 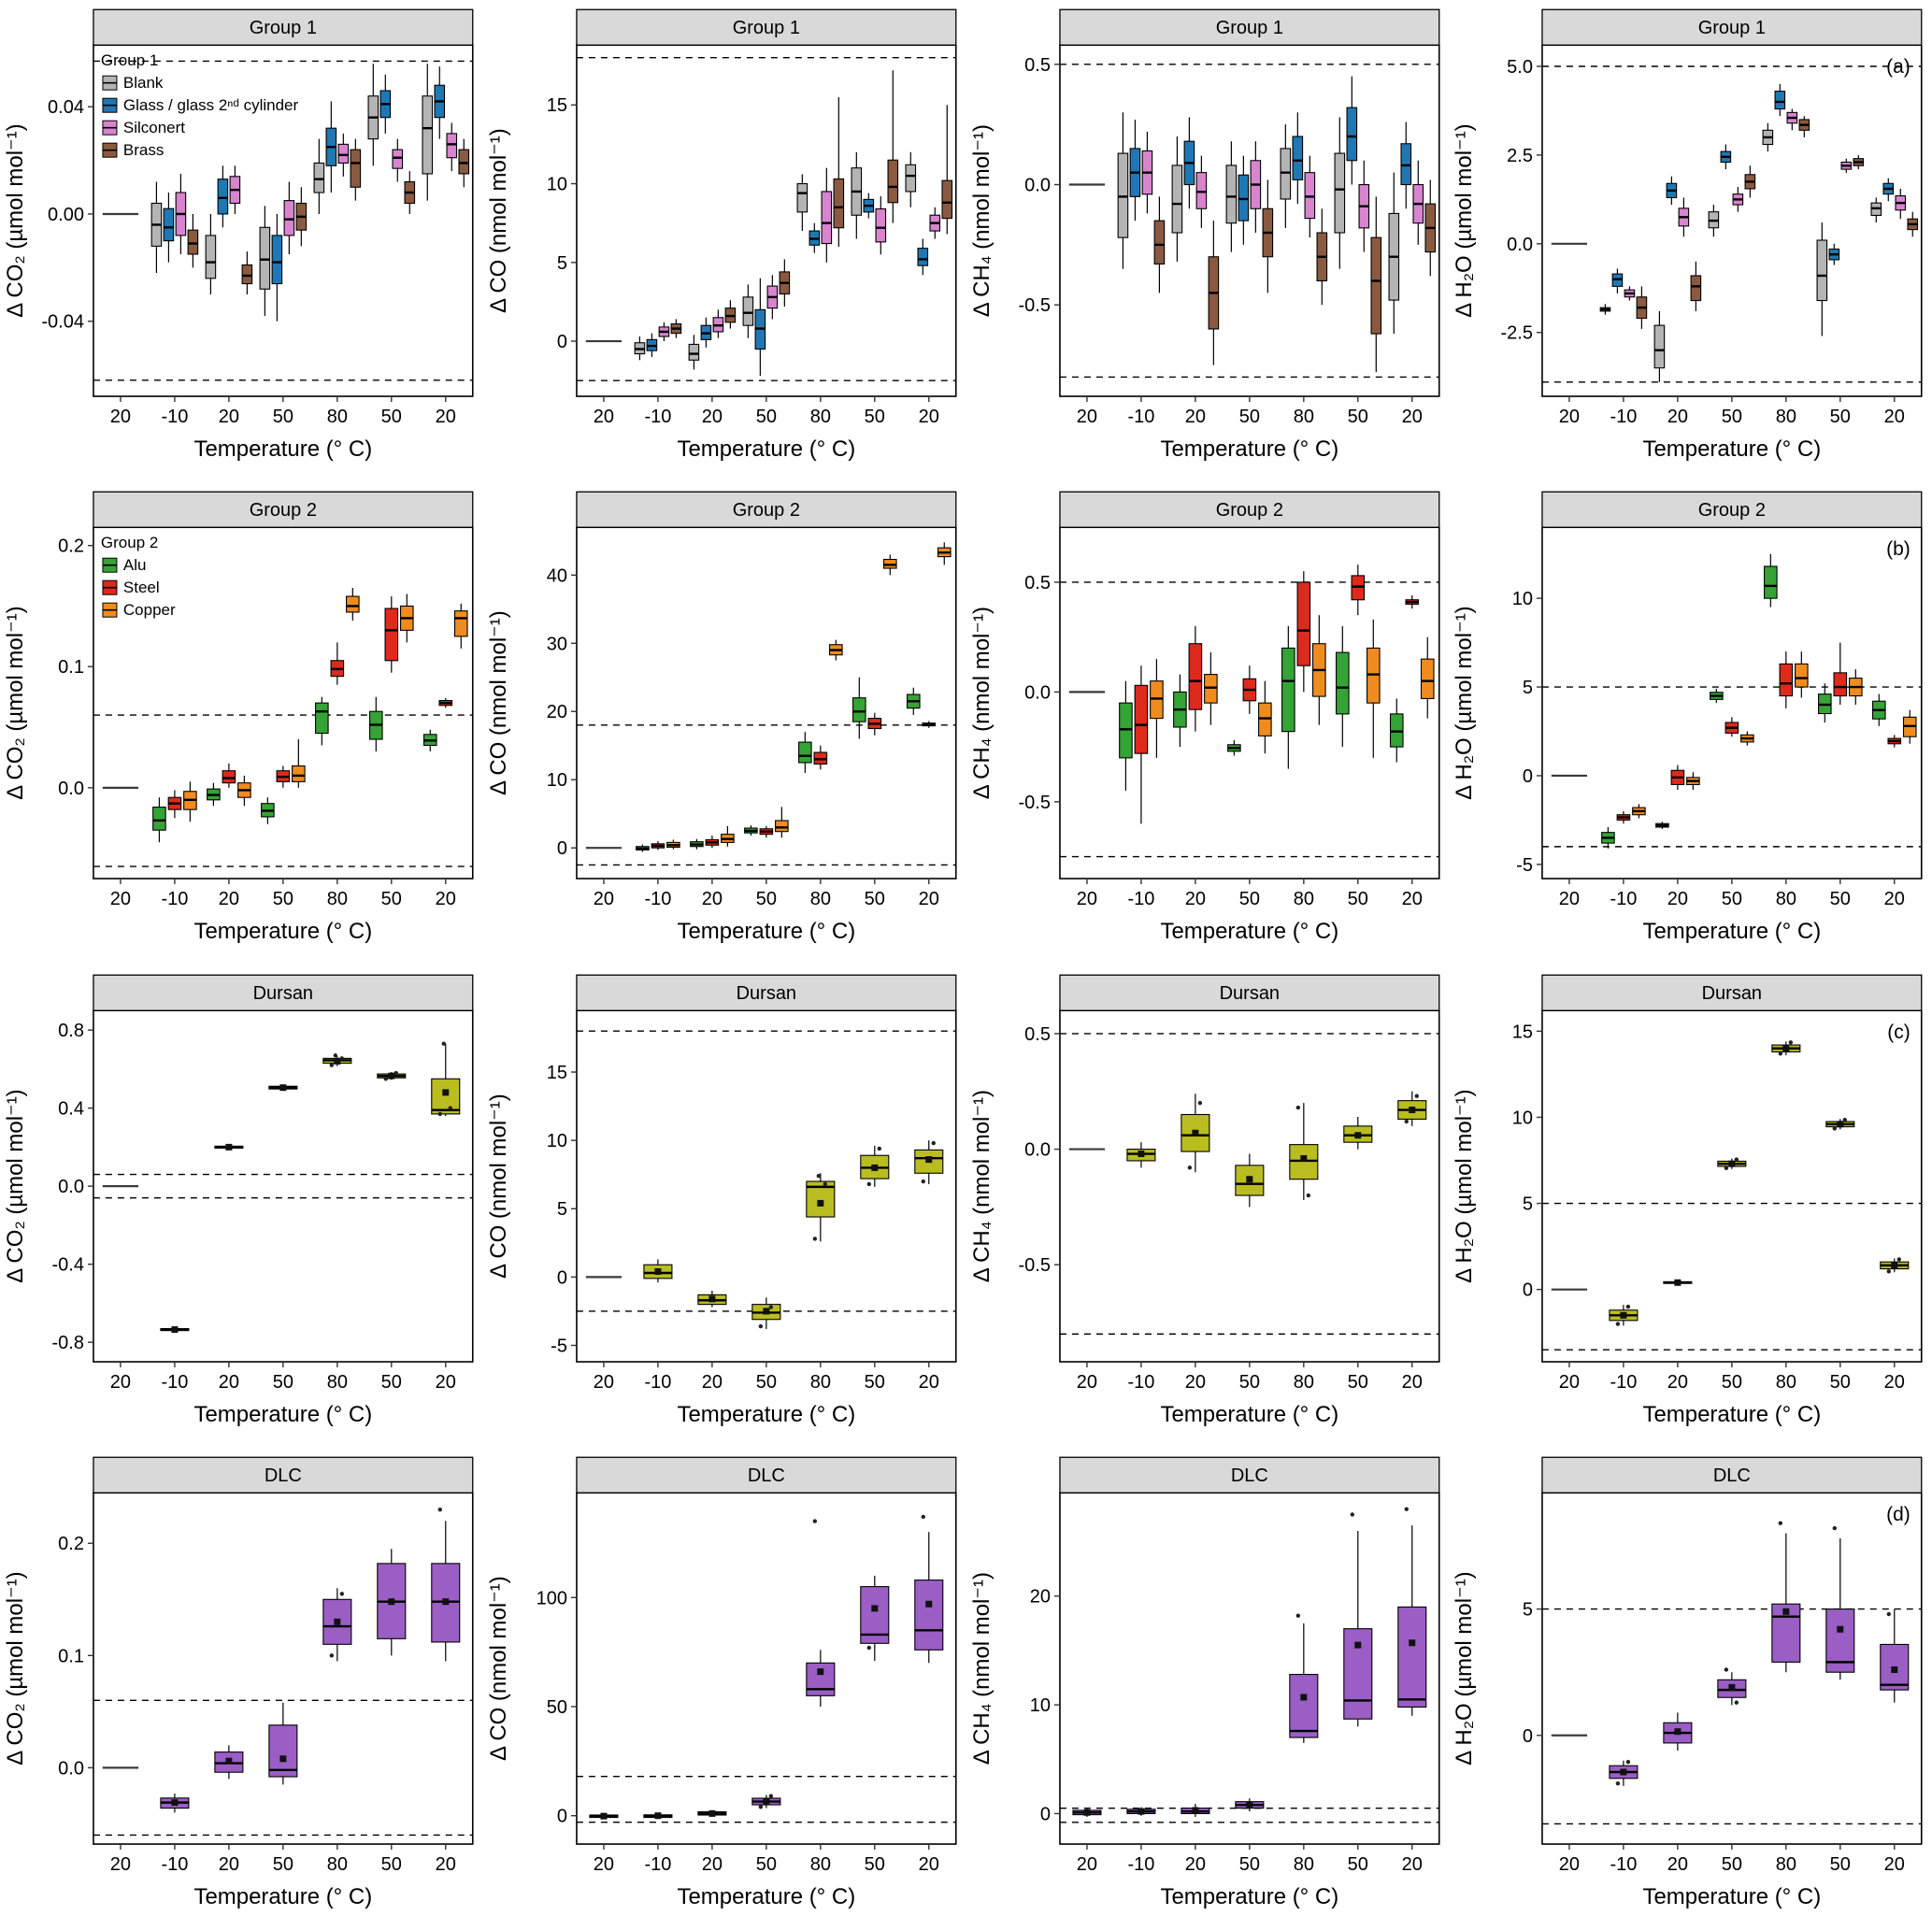 I want to click on legend-label: Blank, so click(x=143, y=83).